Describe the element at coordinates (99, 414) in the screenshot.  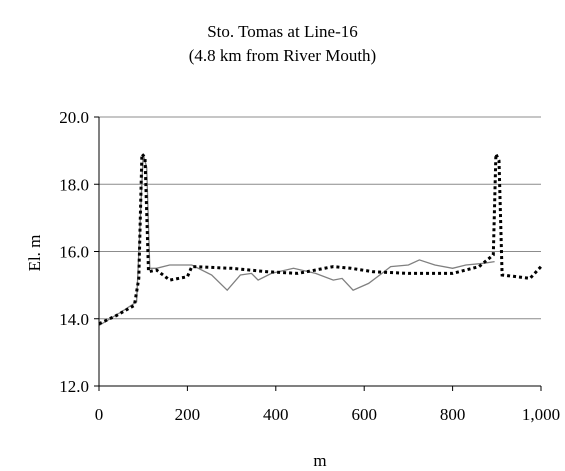
I see `x-tick-label: 0` at that location.